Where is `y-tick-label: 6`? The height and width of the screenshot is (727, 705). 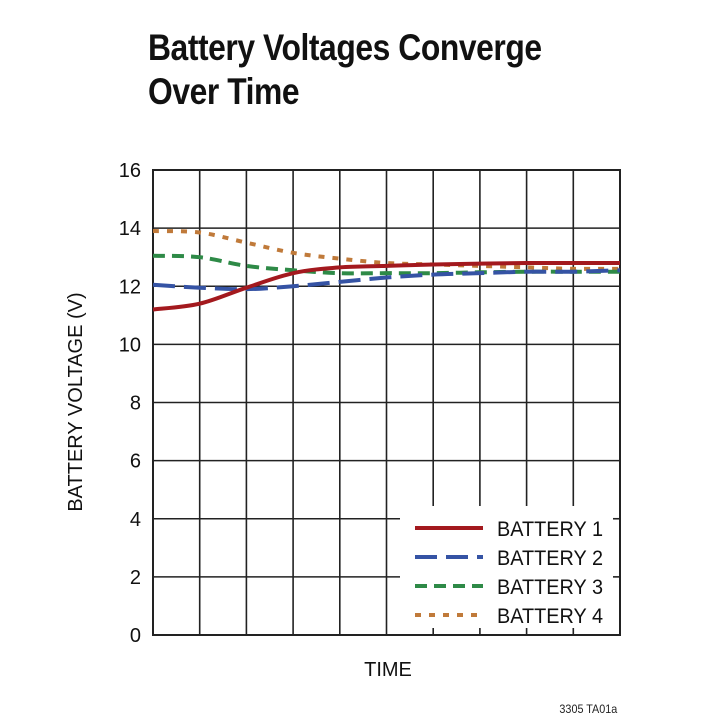 y-tick-label: 6 is located at coordinates (135, 462).